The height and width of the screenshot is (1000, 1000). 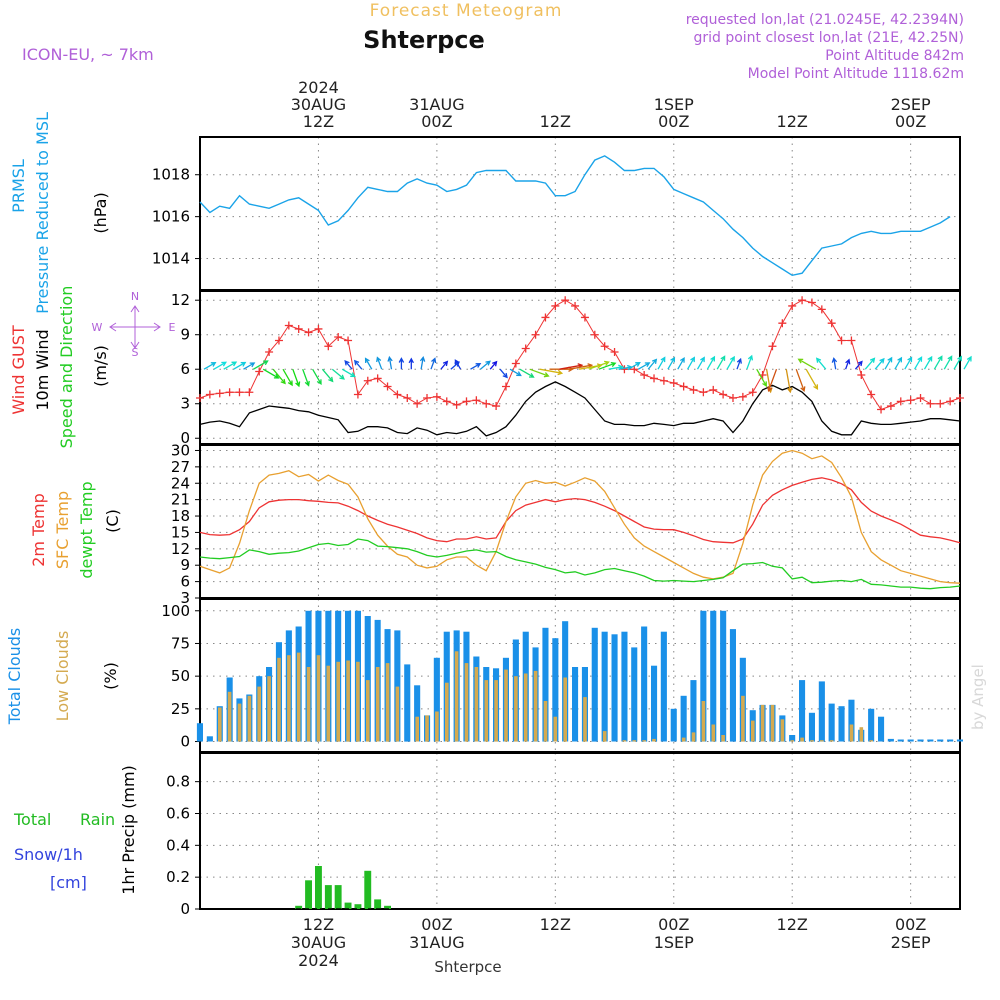 I want to click on top-time-label: 31AUG, so click(x=436, y=104).